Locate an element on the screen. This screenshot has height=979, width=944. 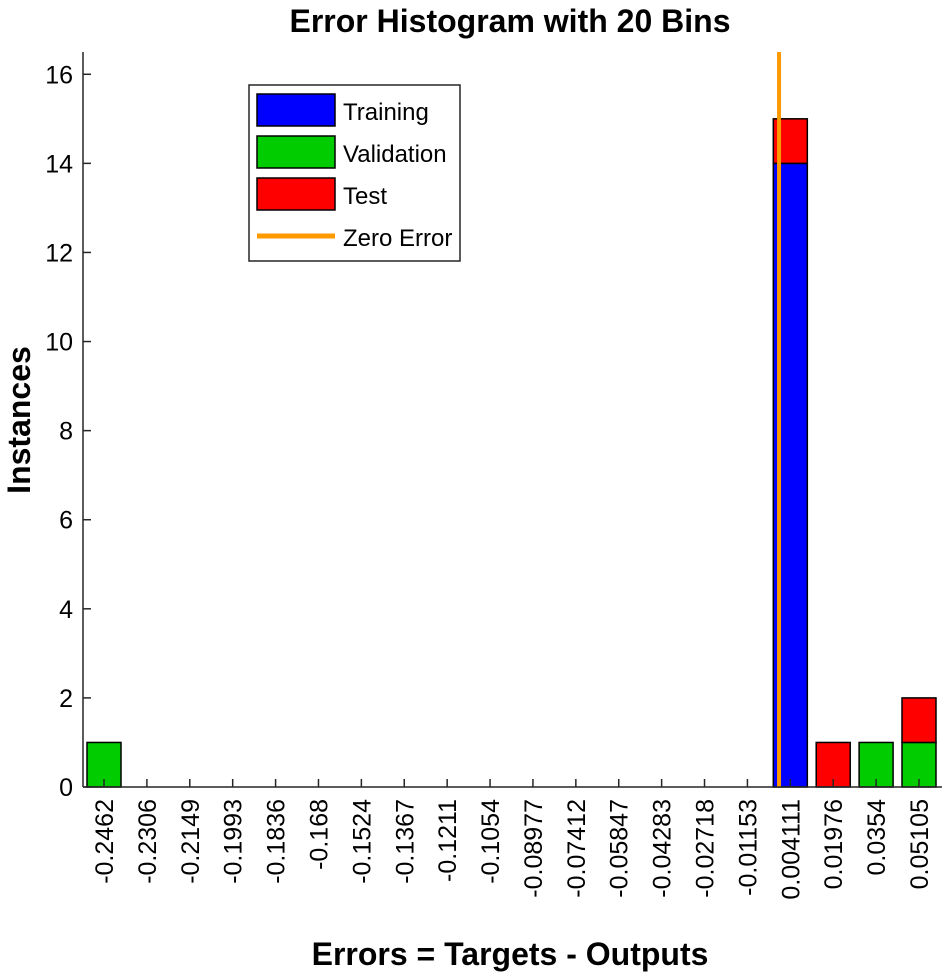
x-tick-label-19: 0.05105 is located at coordinates (920, 844).